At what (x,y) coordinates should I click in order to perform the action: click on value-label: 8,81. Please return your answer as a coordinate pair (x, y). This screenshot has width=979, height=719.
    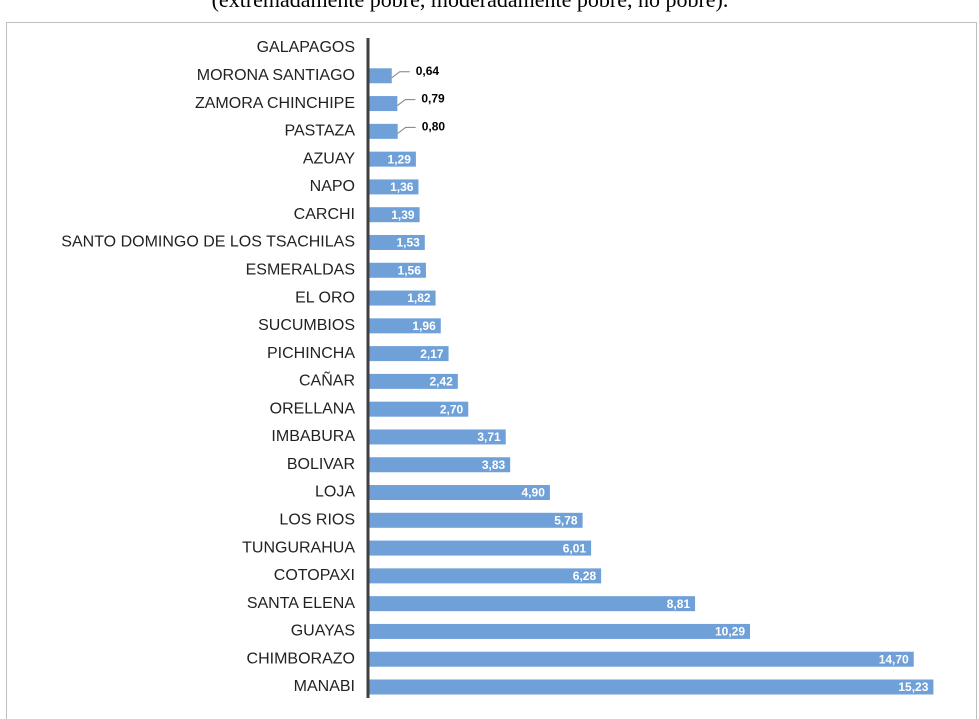
    Looking at the image, I should click on (679, 604).